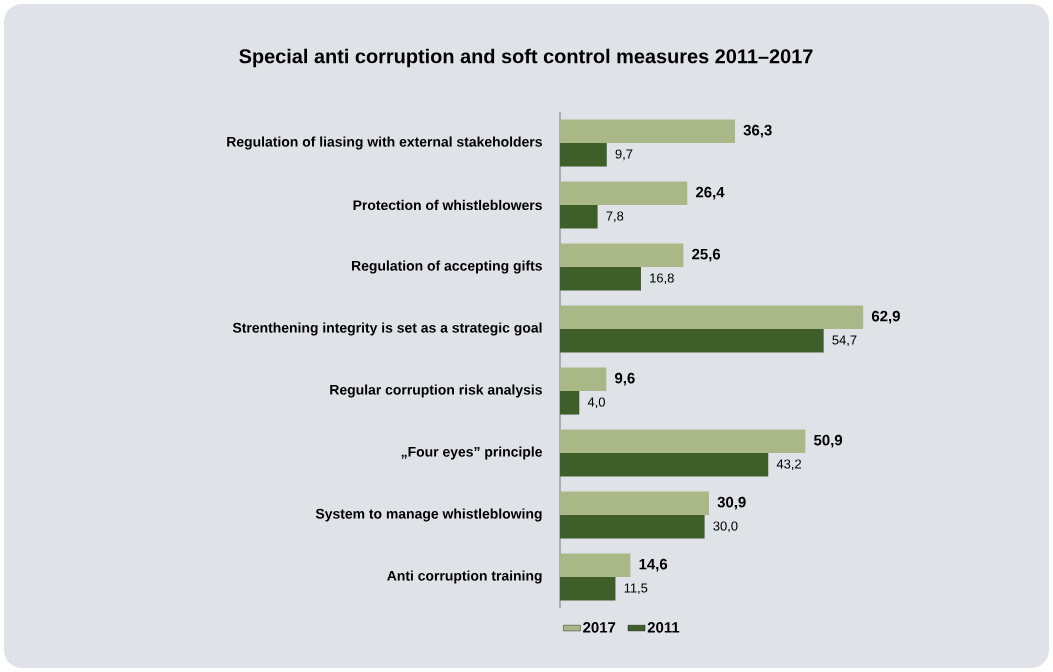  I want to click on y-tick-label: „Four eyes” principle, so click(471, 453).